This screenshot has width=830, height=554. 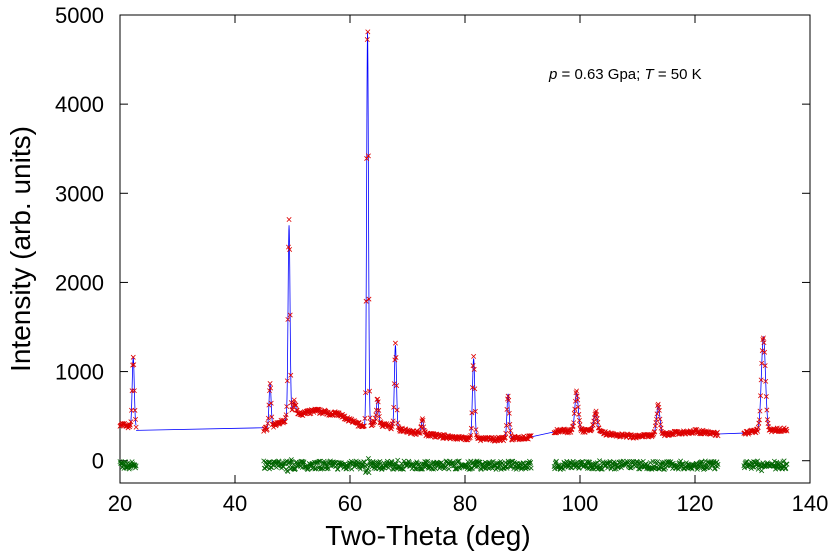 I want to click on x-tick-label: 120, so click(x=695, y=503).